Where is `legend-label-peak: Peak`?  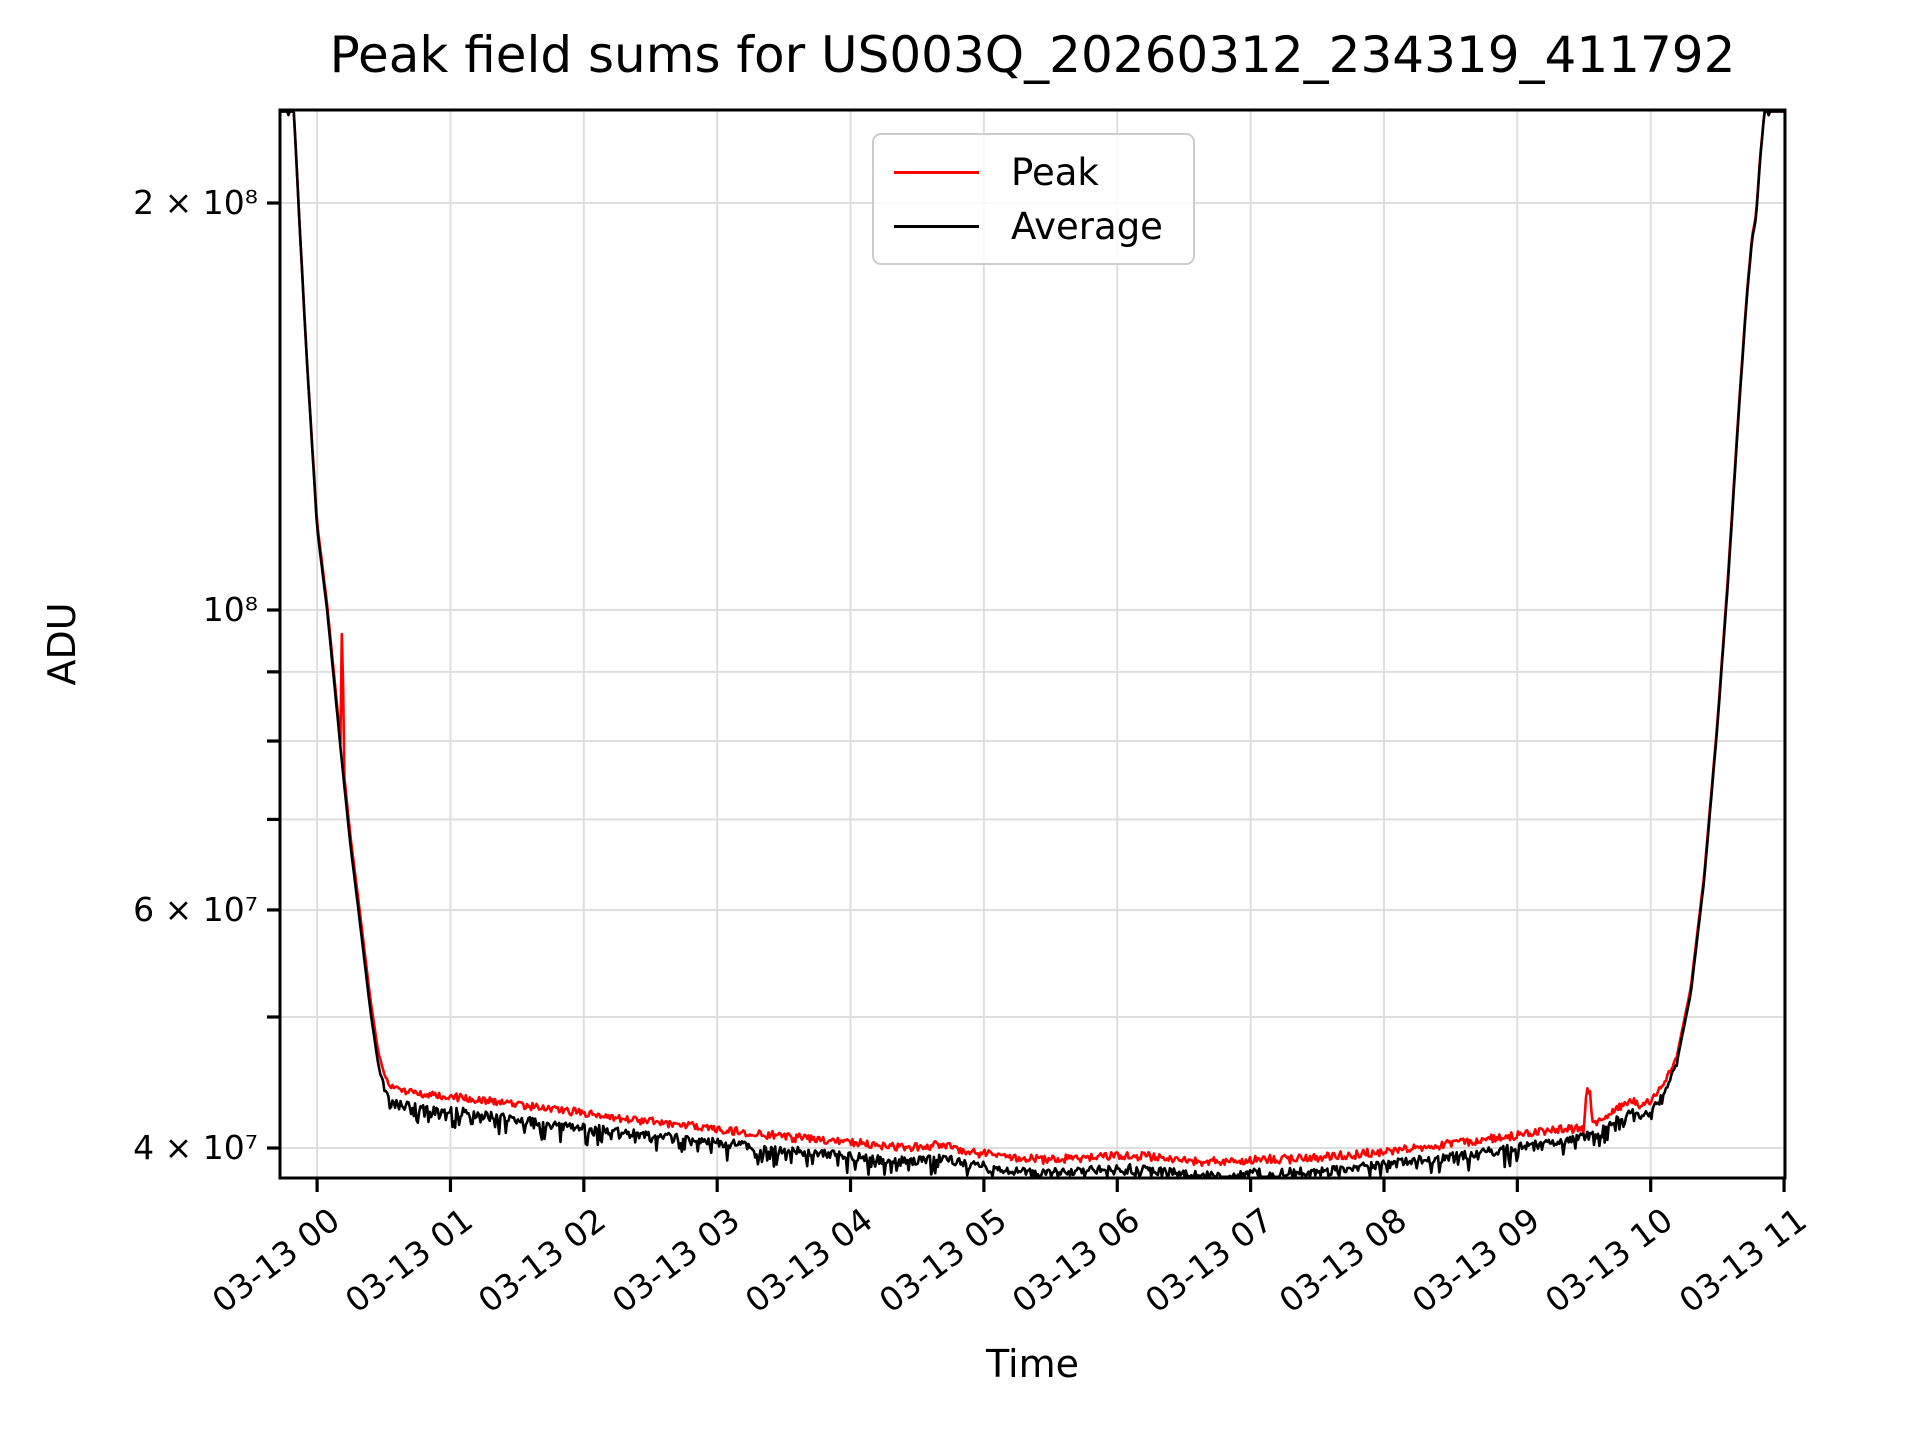
legend-label-peak: Peak is located at coordinates (1055, 172).